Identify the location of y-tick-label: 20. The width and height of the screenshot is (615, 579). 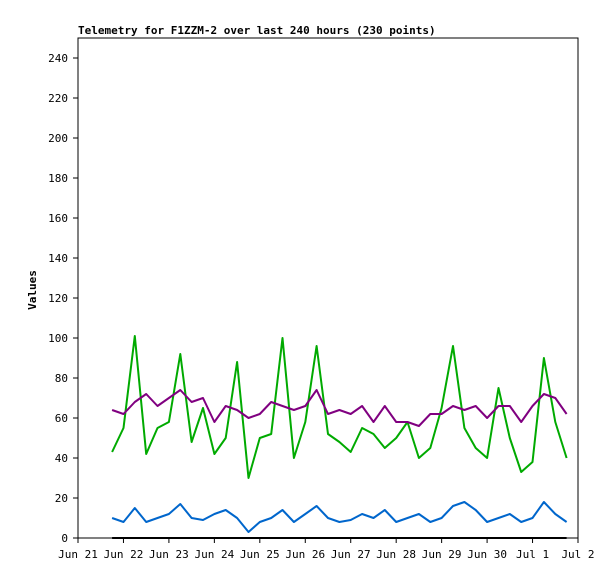
(61, 498).